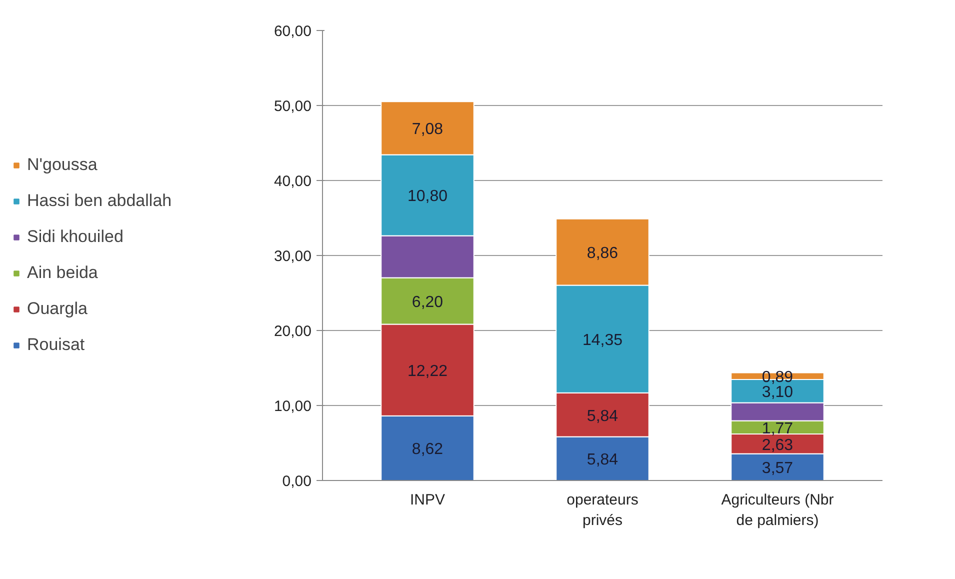 The image size is (955, 579). I want to click on y-tick-label: 20,00, so click(293, 331).